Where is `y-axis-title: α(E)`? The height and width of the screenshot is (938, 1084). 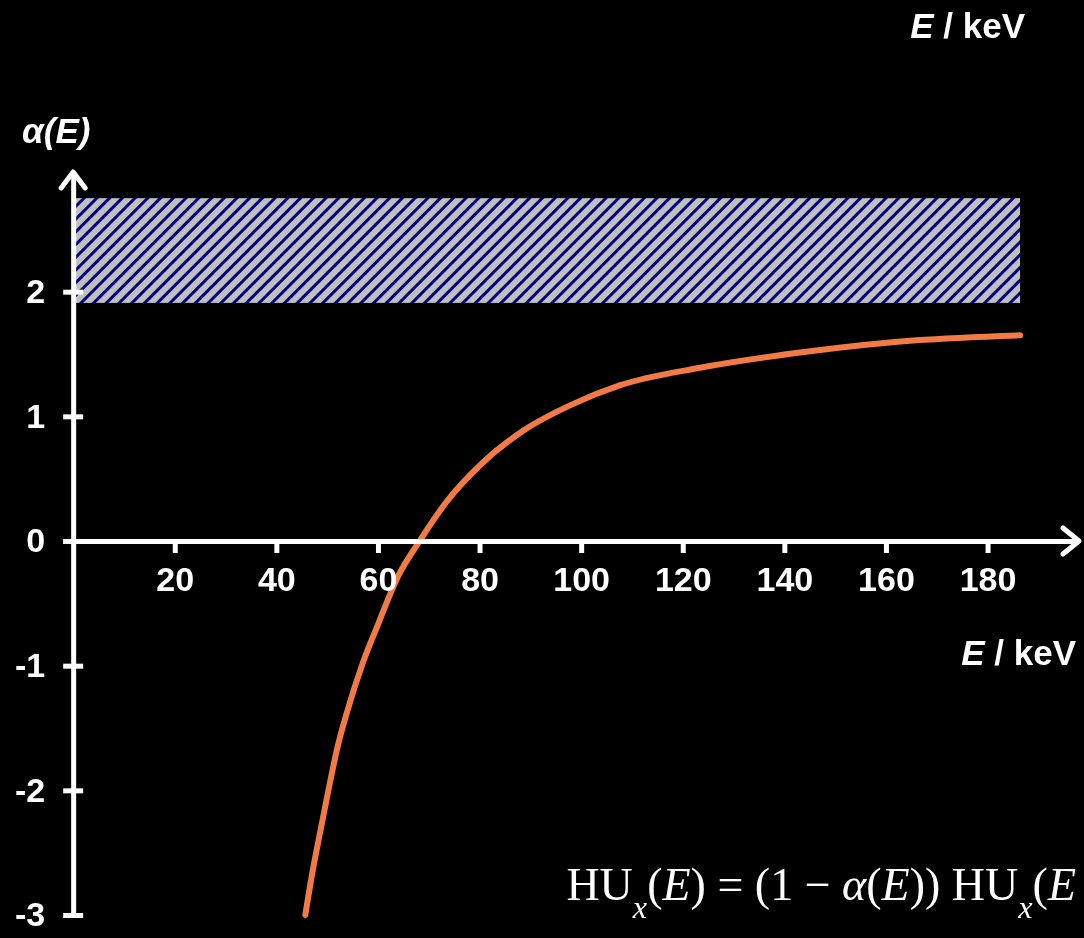
y-axis-title: α(E) is located at coordinates (56, 130).